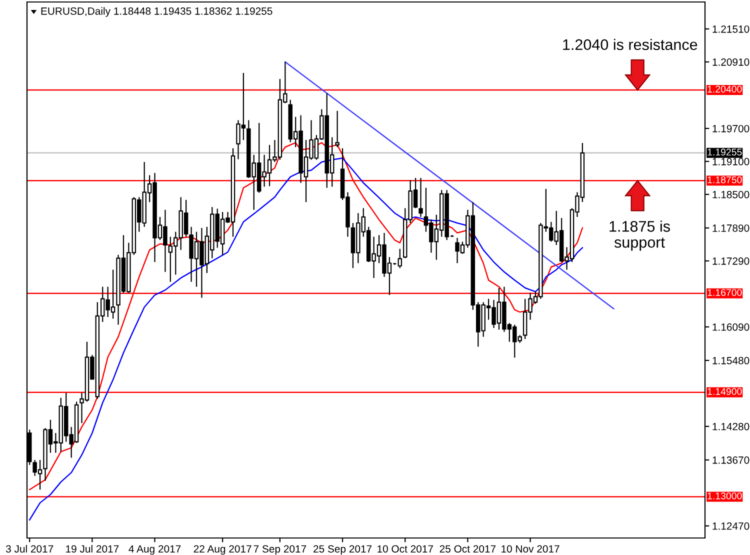 Image resolution: width=750 pixels, height=555 pixels. I want to click on ref-line-label: 1.18750, so click(725, 180).